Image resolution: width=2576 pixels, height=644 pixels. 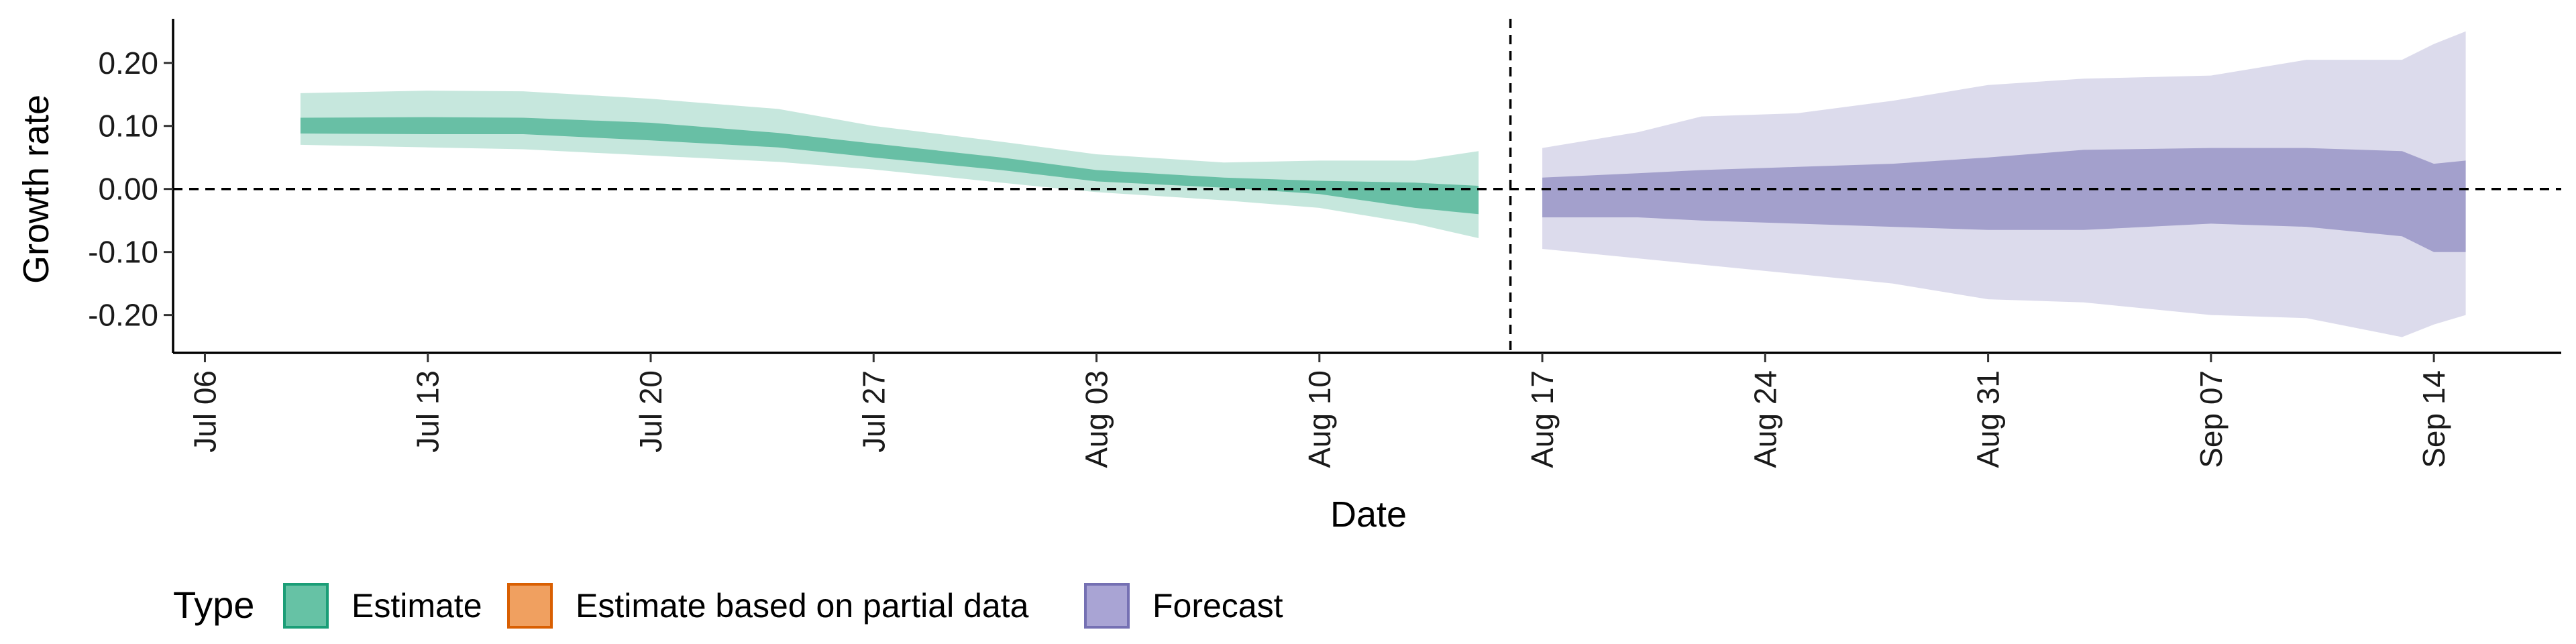 What do you see at coordinates (213, 605) in the screenshot?
I see `legend-title: Type` at bounding box center [213, 605].